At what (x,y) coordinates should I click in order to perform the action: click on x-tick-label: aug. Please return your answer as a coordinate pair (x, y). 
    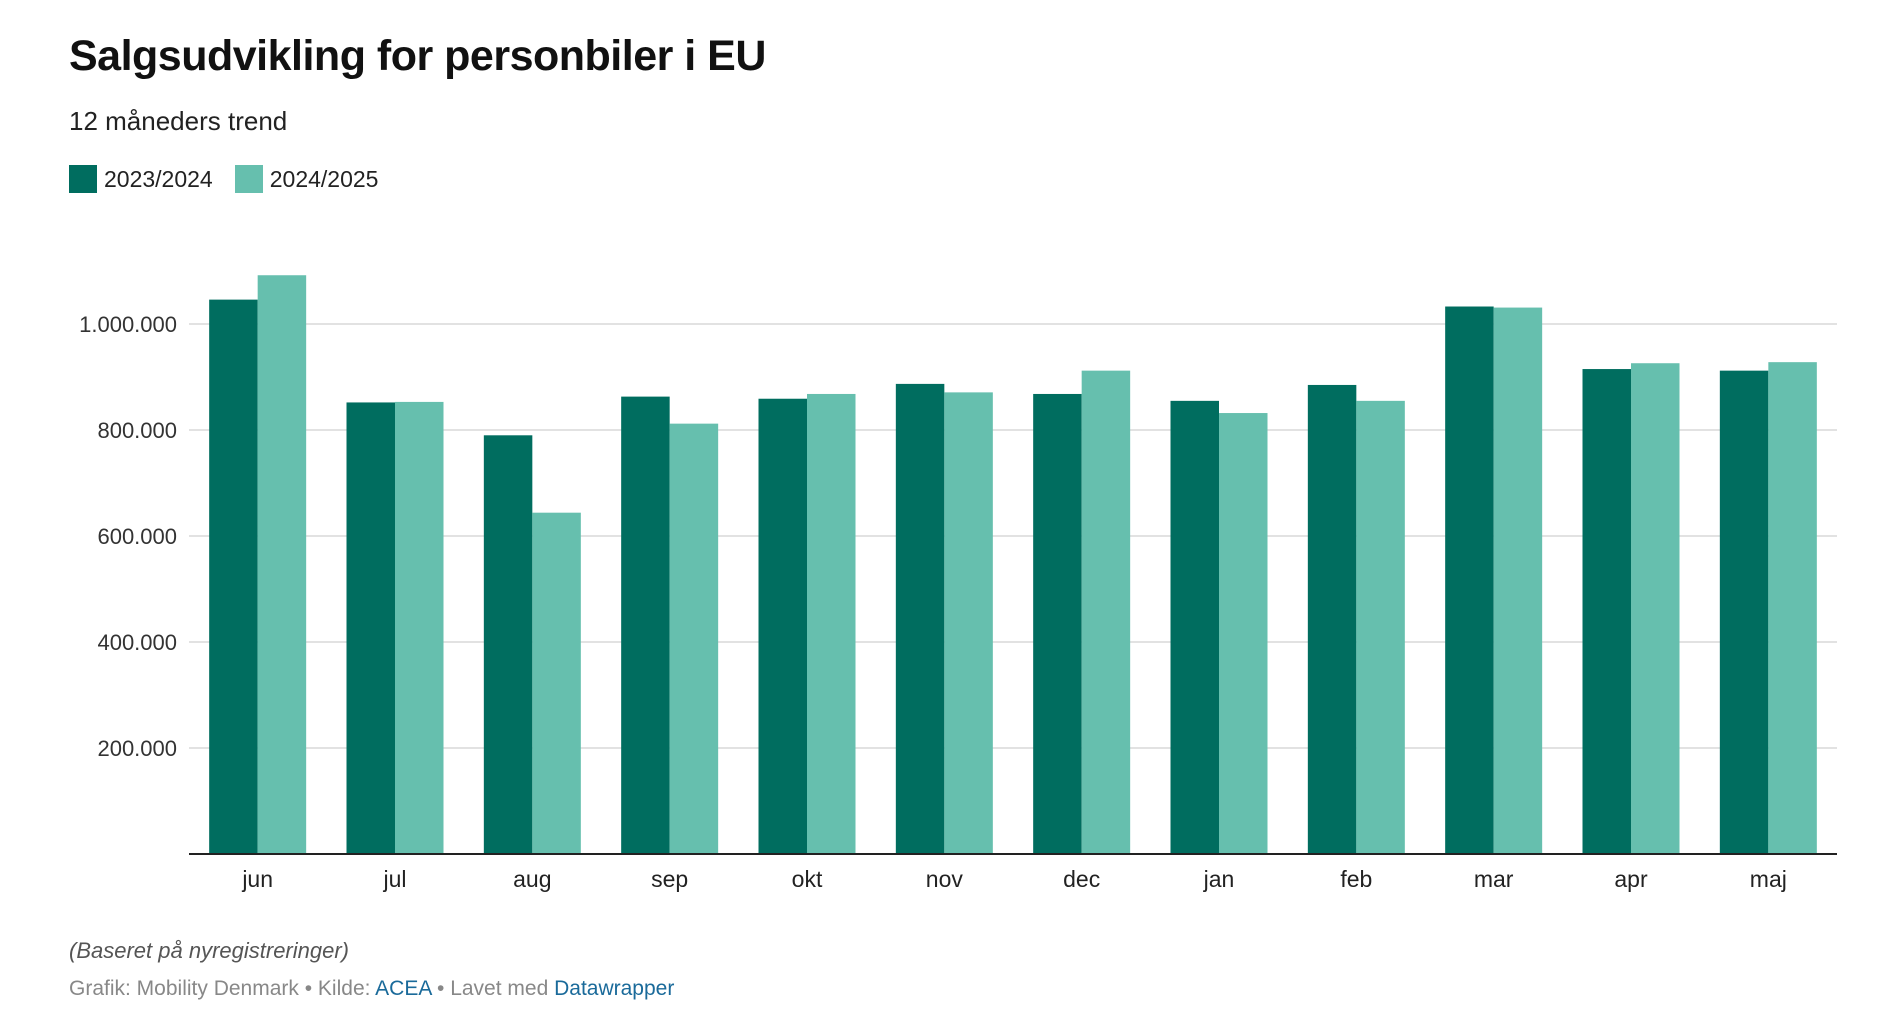
    Looking at the image, I should click on (532, 879).